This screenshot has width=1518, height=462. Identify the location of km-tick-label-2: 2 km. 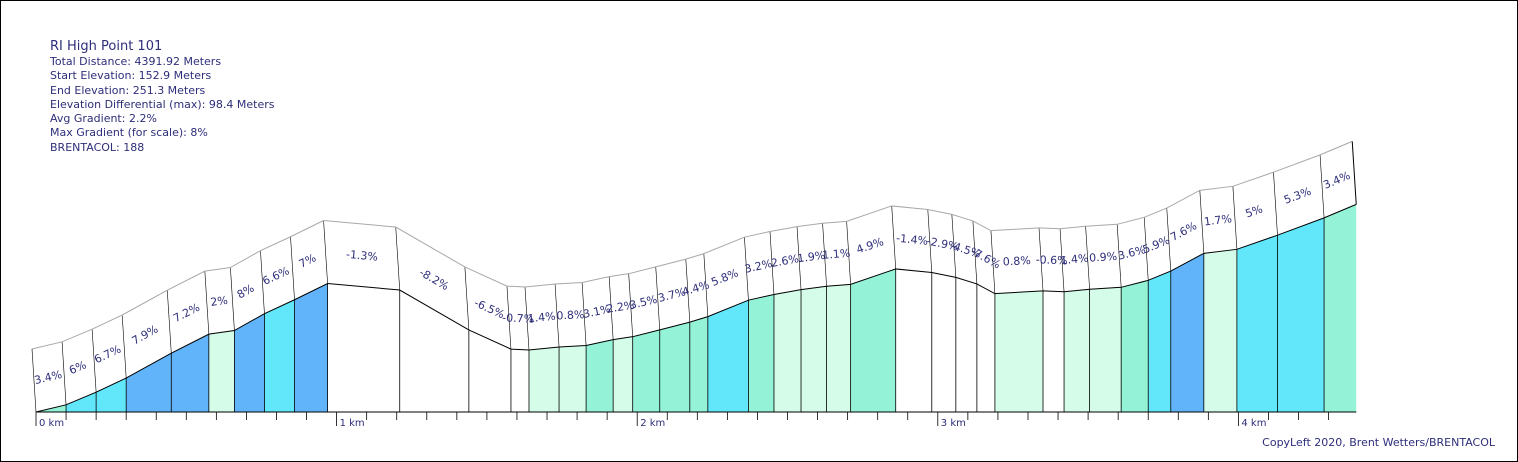
(652, 423).